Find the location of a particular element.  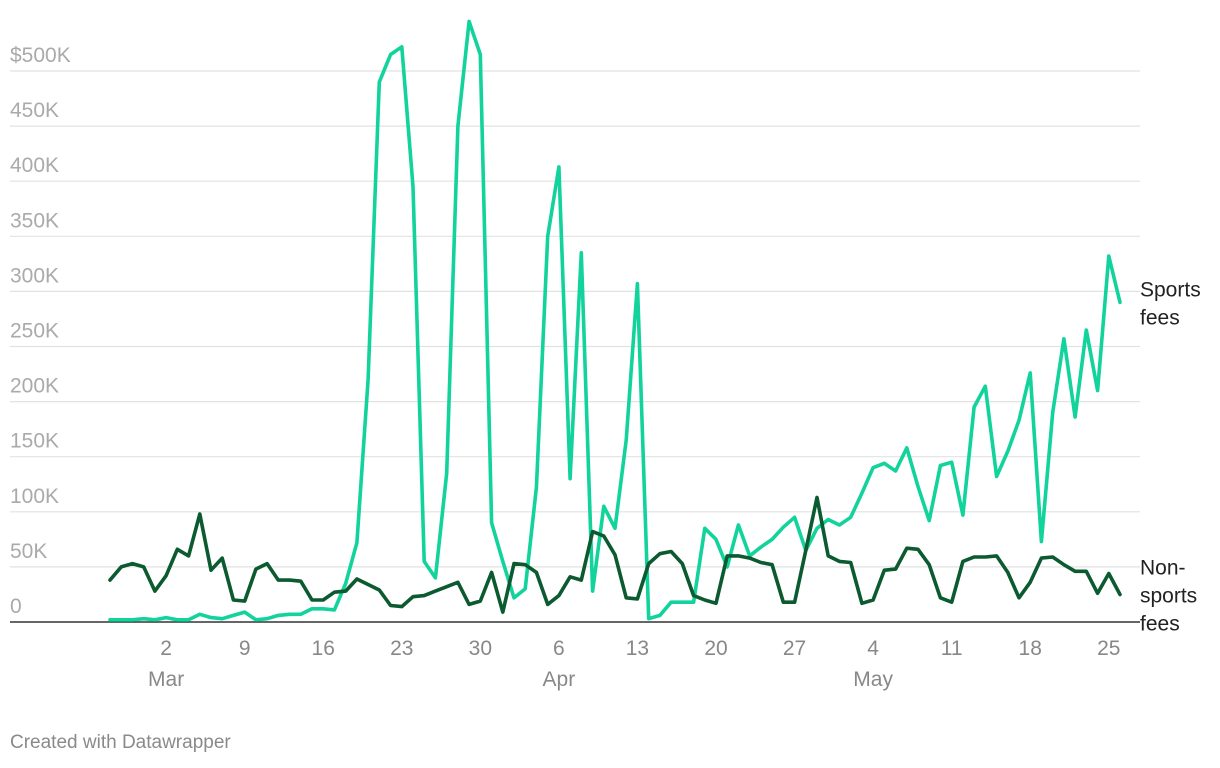

y-tick-label: $500K is located at coordinates (40, 55).